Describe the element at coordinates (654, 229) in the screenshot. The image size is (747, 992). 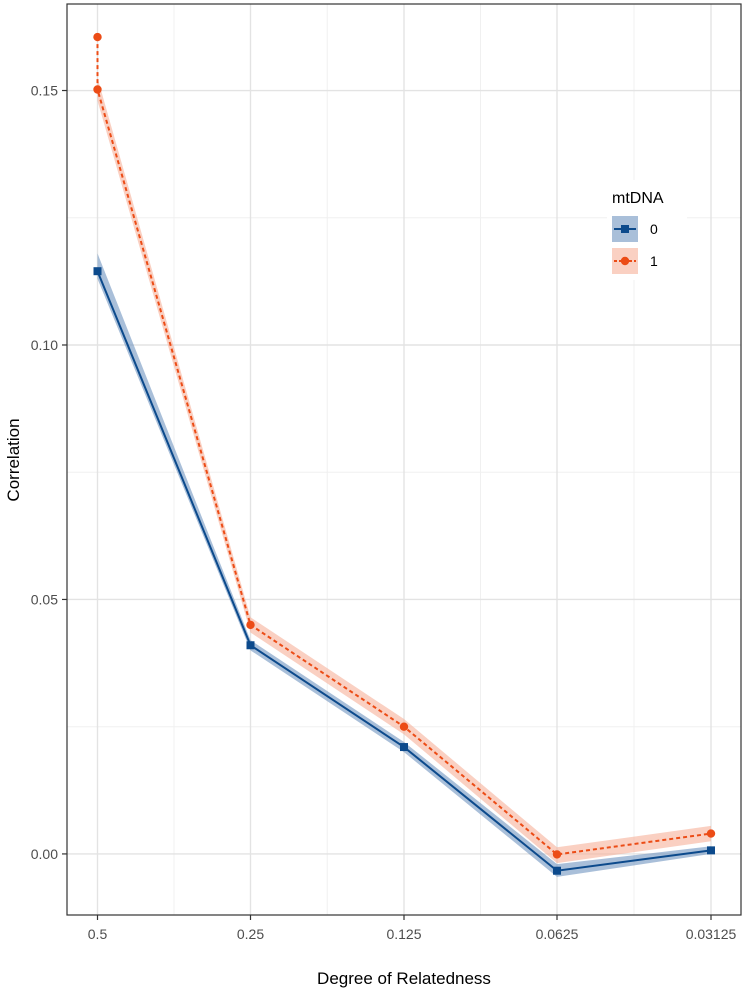
I see `legend-label-0: 0` at that location.